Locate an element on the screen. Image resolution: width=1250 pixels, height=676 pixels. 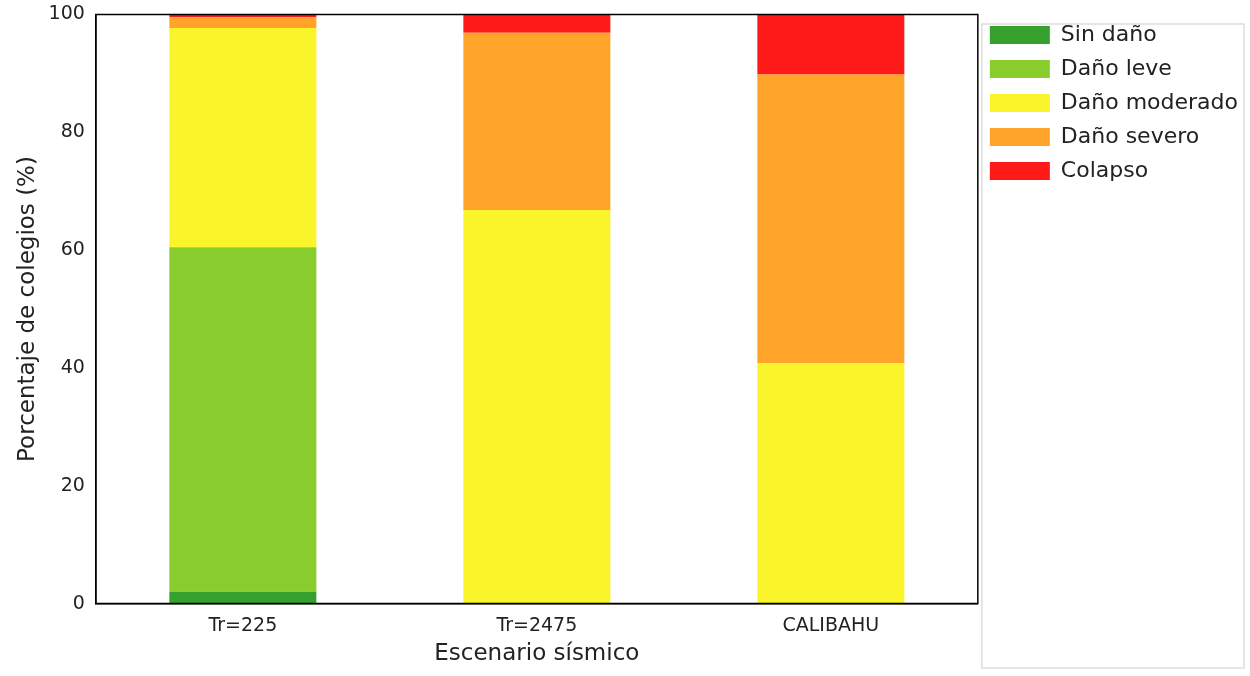
legend-label: Daño leve is located at coordinates (1116, 67).